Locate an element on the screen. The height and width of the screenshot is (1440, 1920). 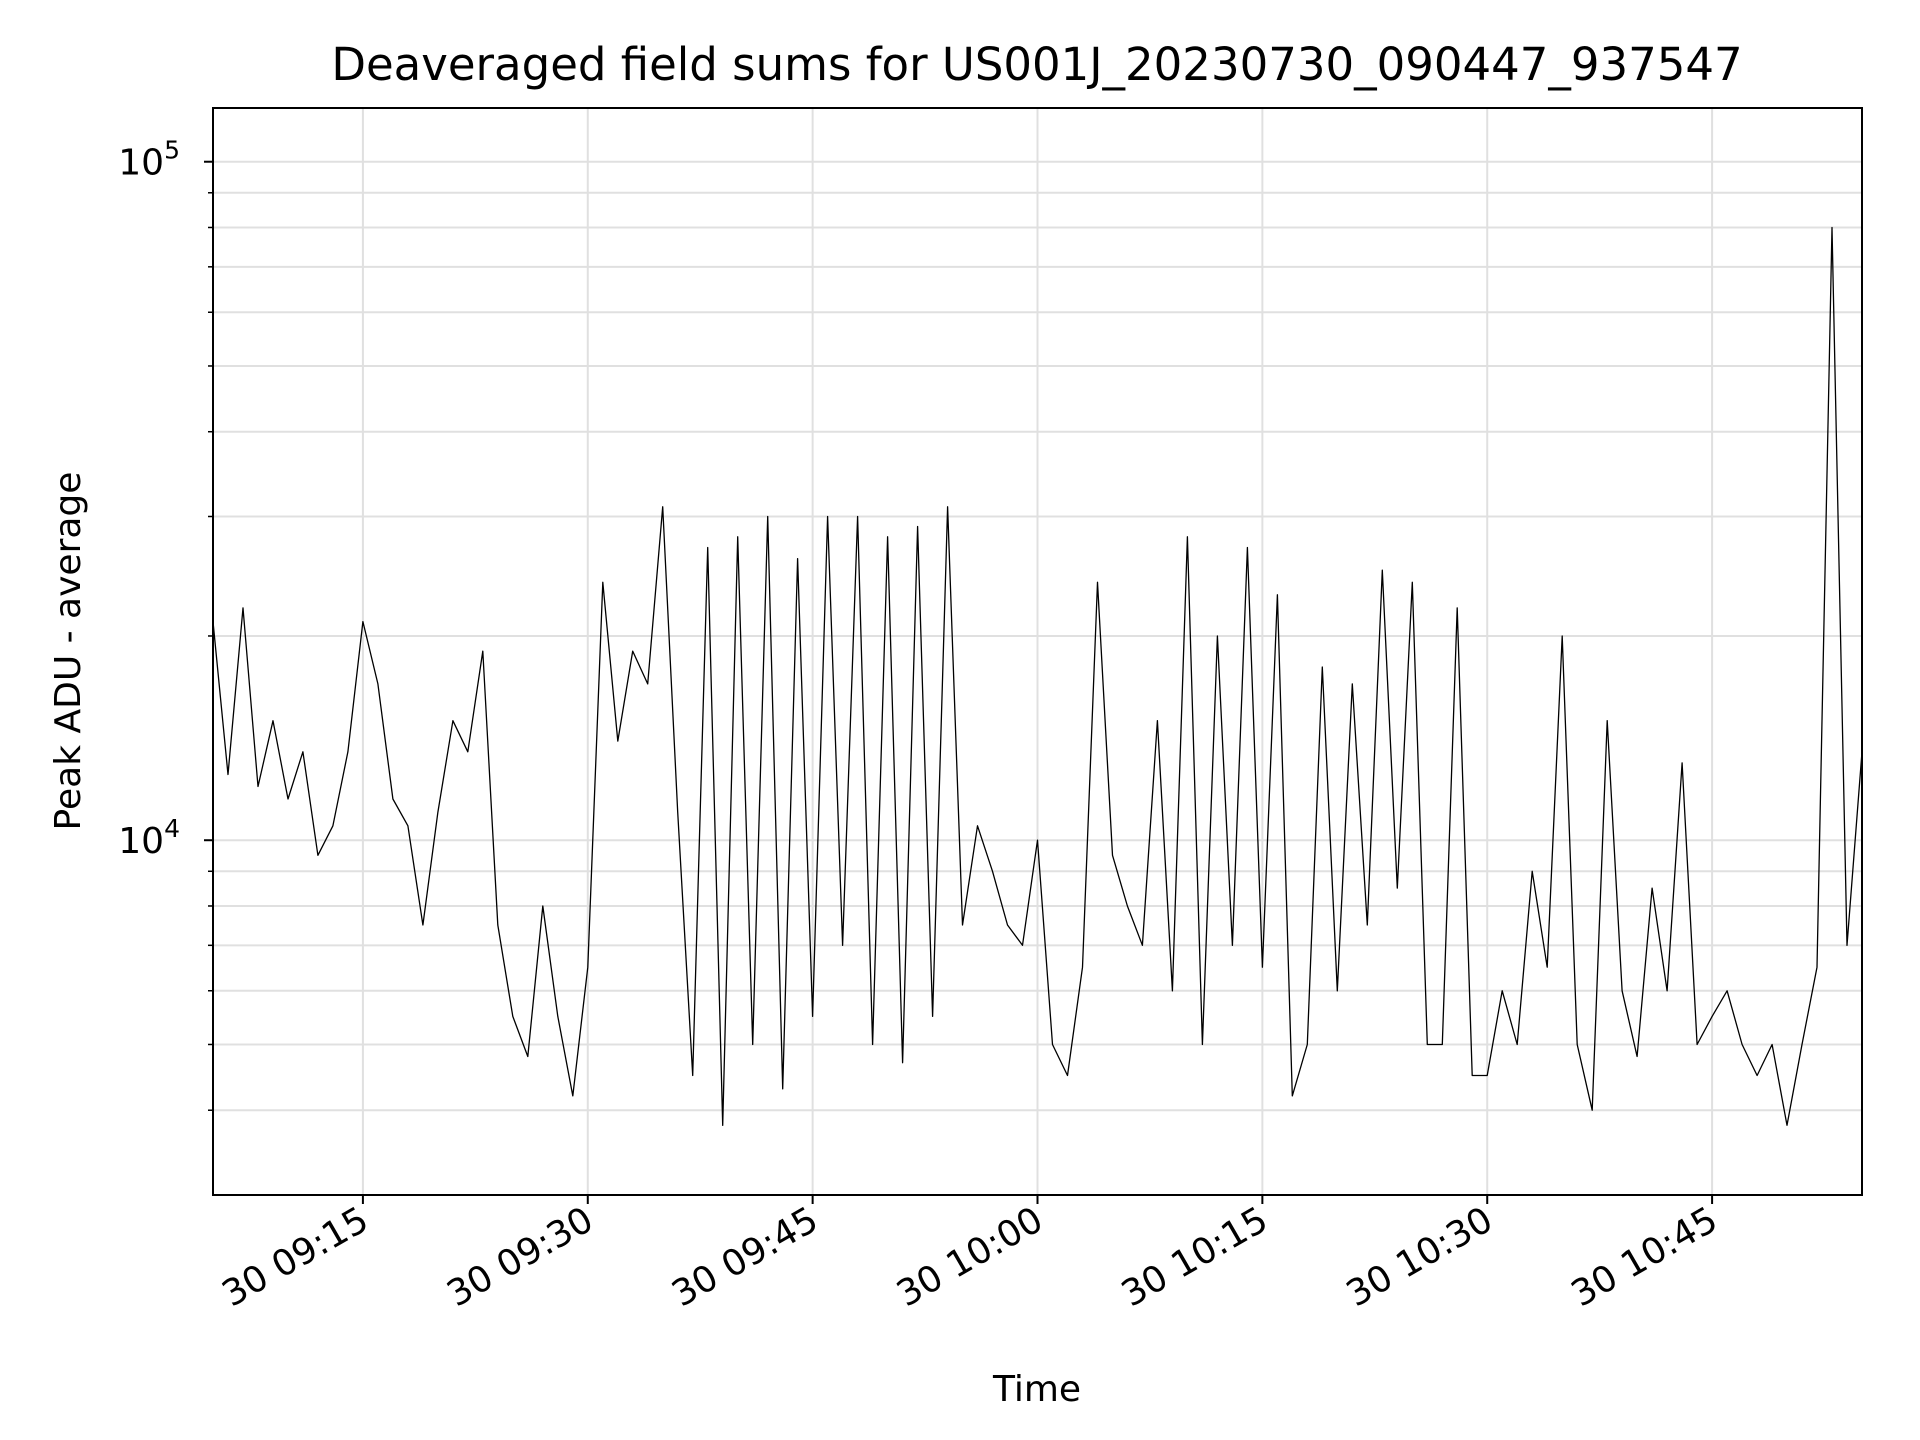
x-tick-label: 30 10:45 is located at coordinates (1645, 1257).